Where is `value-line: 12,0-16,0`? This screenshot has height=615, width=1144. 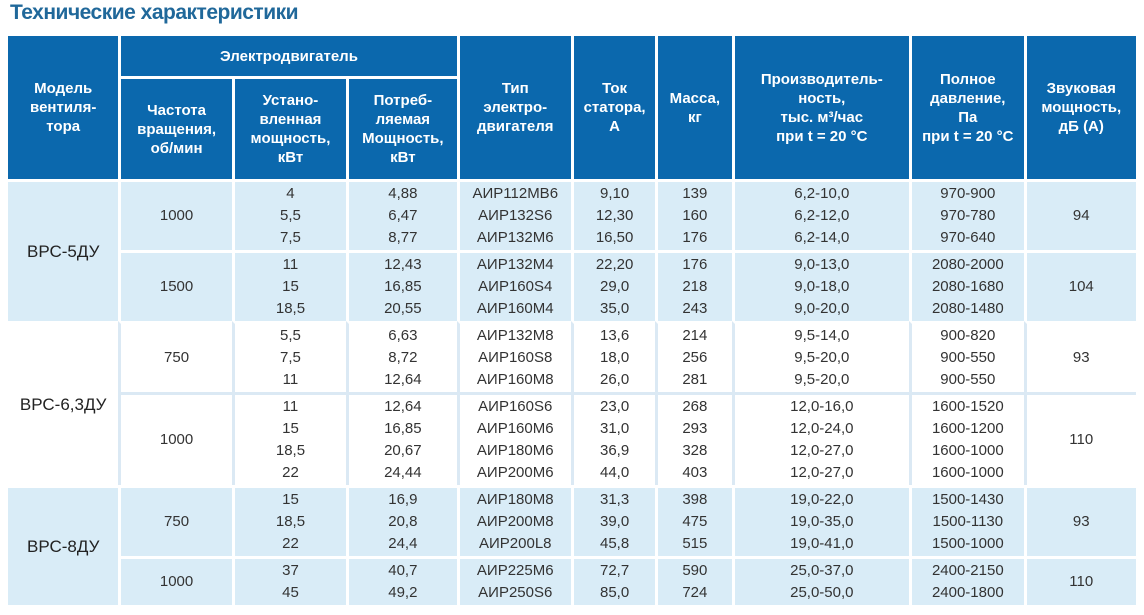 value-line: 12,0-16,0 is located at coordinates (822, 406).